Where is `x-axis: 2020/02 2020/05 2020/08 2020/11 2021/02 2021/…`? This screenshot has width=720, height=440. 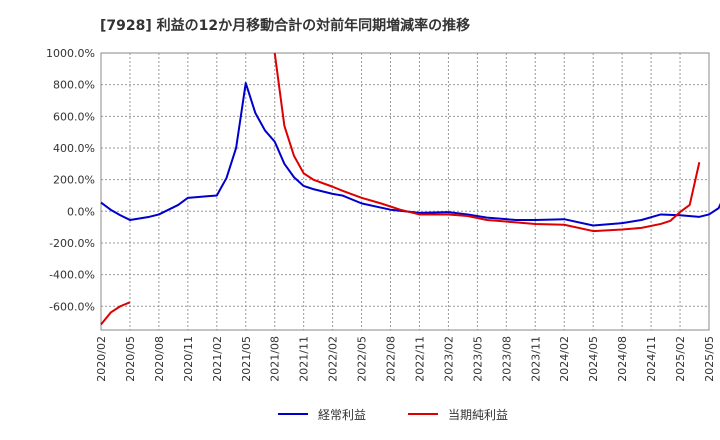 x-axis: 2020/02 2020/05 2020/08 2020/11 2021/02 2021/… is located at coordinates (405, 359).